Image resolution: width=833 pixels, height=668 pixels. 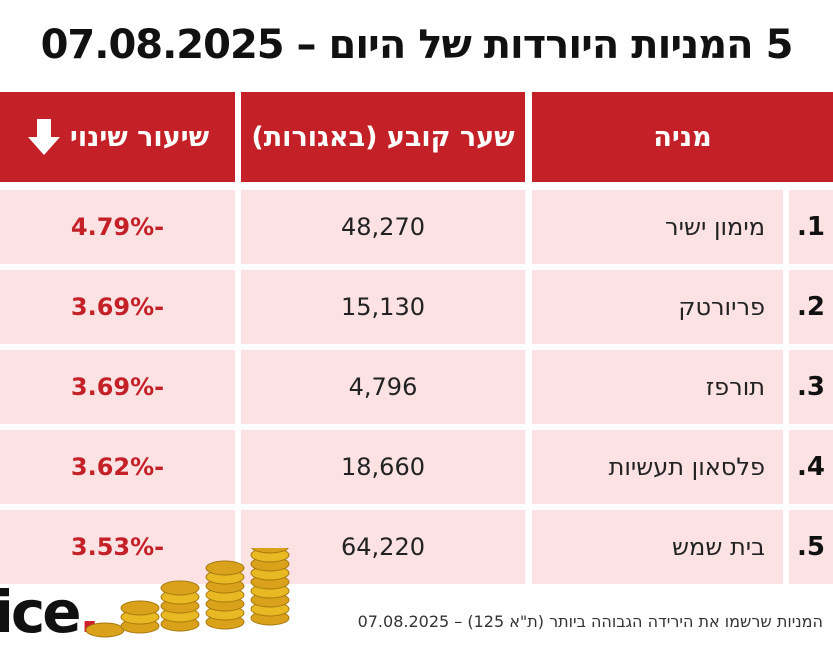 What do you see at coordinates (41, 612) in the screenshot?
I see `logo-text: ice` at bounding box center [41, 612].